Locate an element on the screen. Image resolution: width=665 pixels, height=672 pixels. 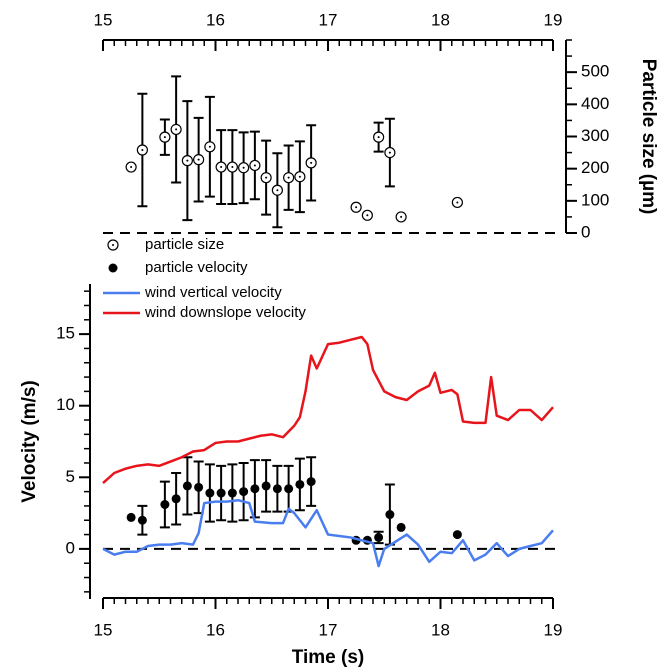
y-tick-label: 5 is located at coordinates (70, 476).